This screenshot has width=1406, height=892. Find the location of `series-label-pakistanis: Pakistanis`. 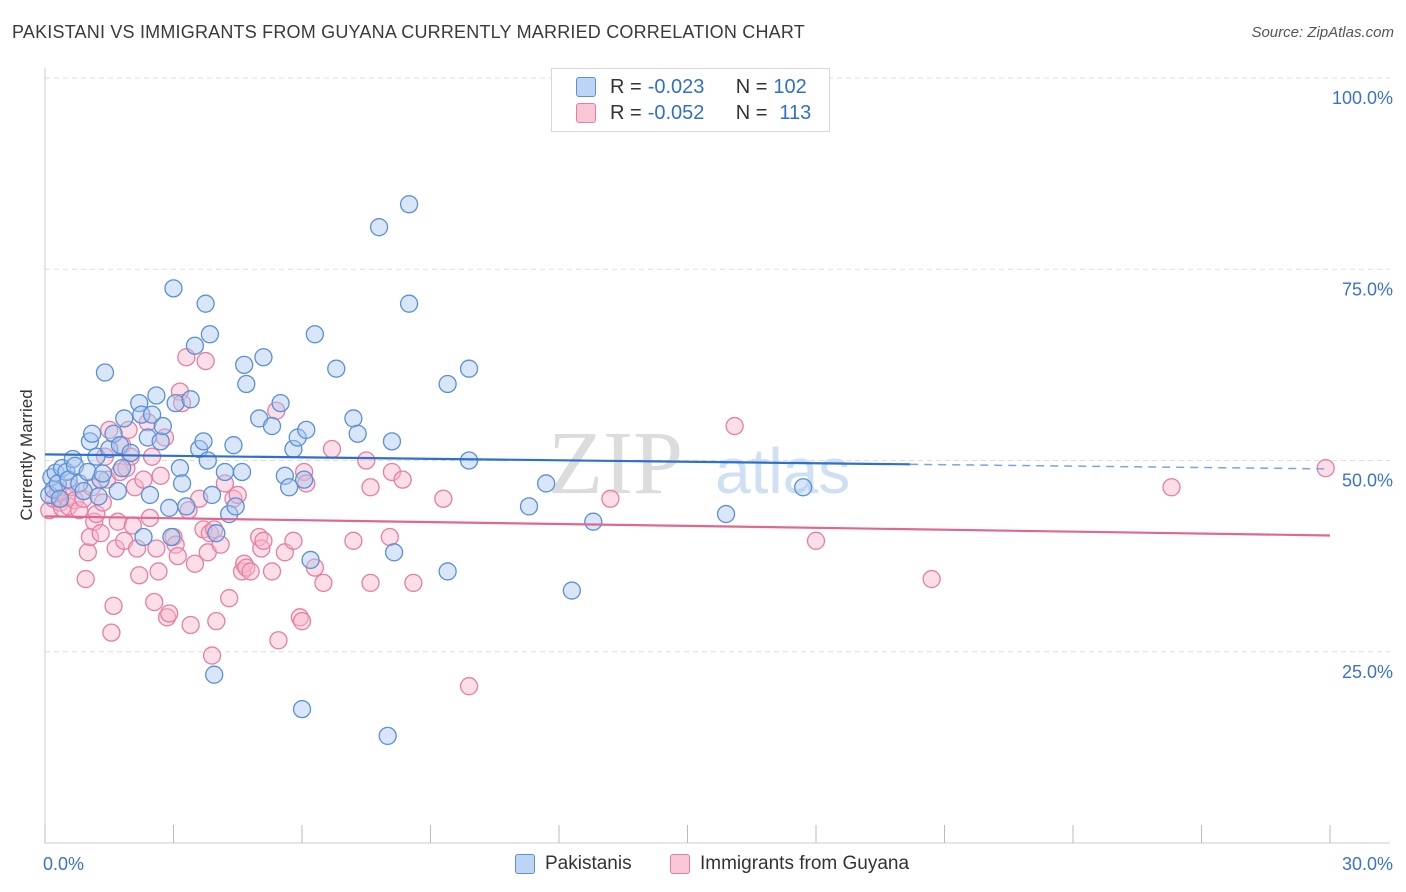

series-label-pakistanis: Pakistanis is located at coordinates (588, 863).